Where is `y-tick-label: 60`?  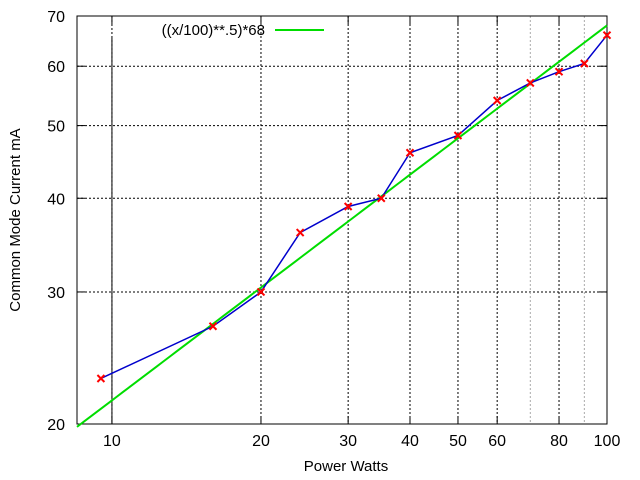 y-tick-label: 60 is located at coordinates (56, 67).